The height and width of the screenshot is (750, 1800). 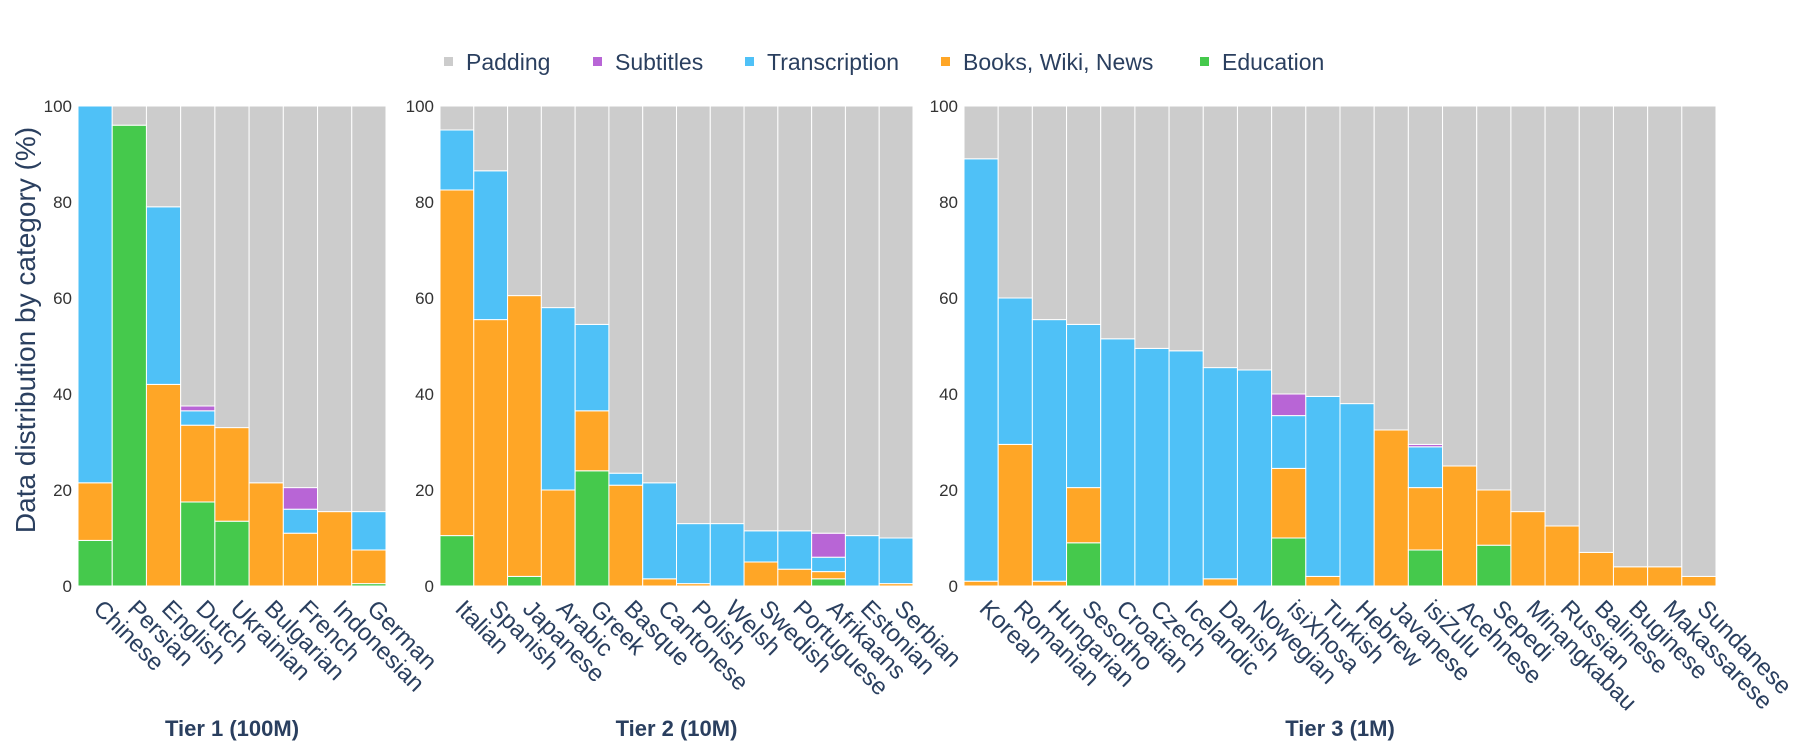 What do you see at coordinates (1186, 346) in the screenshot?
I see `bar-icelandic` at bounding box center [1186, 346].